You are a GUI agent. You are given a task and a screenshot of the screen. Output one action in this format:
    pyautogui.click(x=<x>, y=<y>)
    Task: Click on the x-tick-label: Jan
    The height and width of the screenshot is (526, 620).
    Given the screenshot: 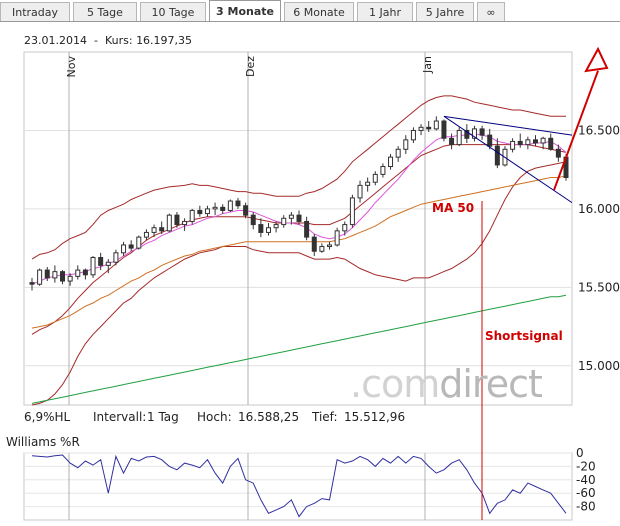 What is the action you would take?
    pyautogui.click(x=427, y=65)
    